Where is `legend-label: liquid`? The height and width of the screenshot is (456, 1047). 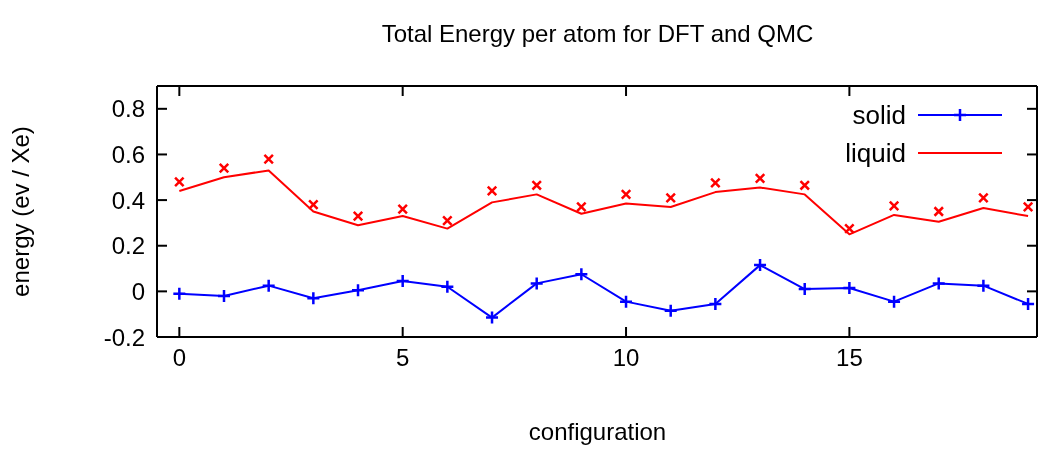
legend-label: liquid is located at coordinates (875, 153).